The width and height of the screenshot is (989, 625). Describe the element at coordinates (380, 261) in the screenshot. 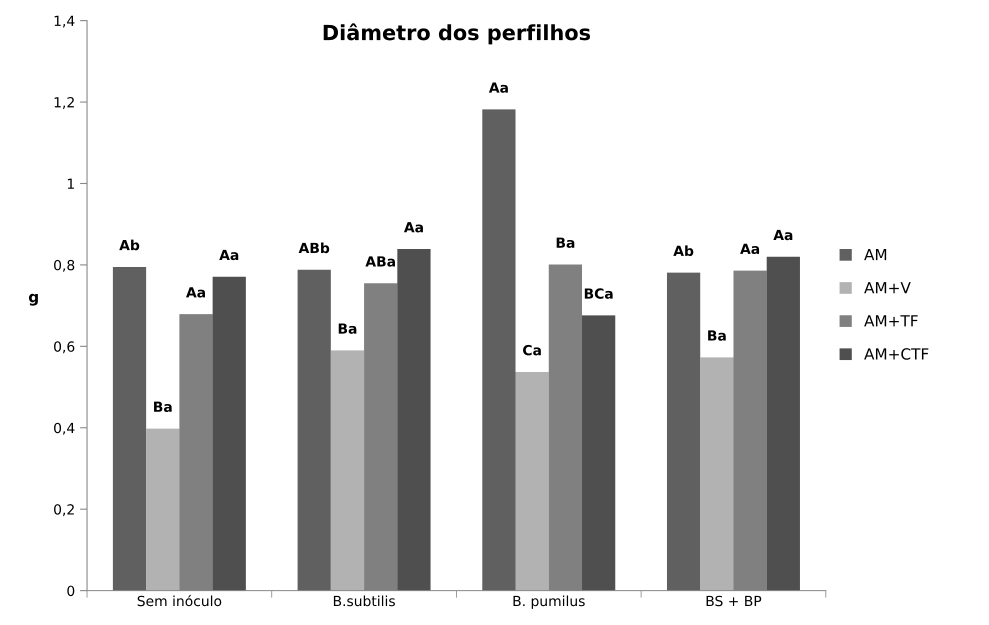

I see `data-label: ABa` at that location.